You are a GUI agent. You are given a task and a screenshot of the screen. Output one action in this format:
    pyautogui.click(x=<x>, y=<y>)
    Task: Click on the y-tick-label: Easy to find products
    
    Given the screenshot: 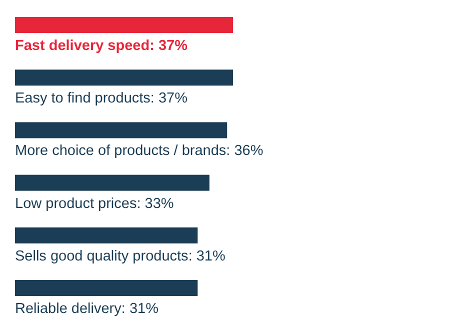 What is the action you would take?
    pyautogui.click(x=82, y=98)
    